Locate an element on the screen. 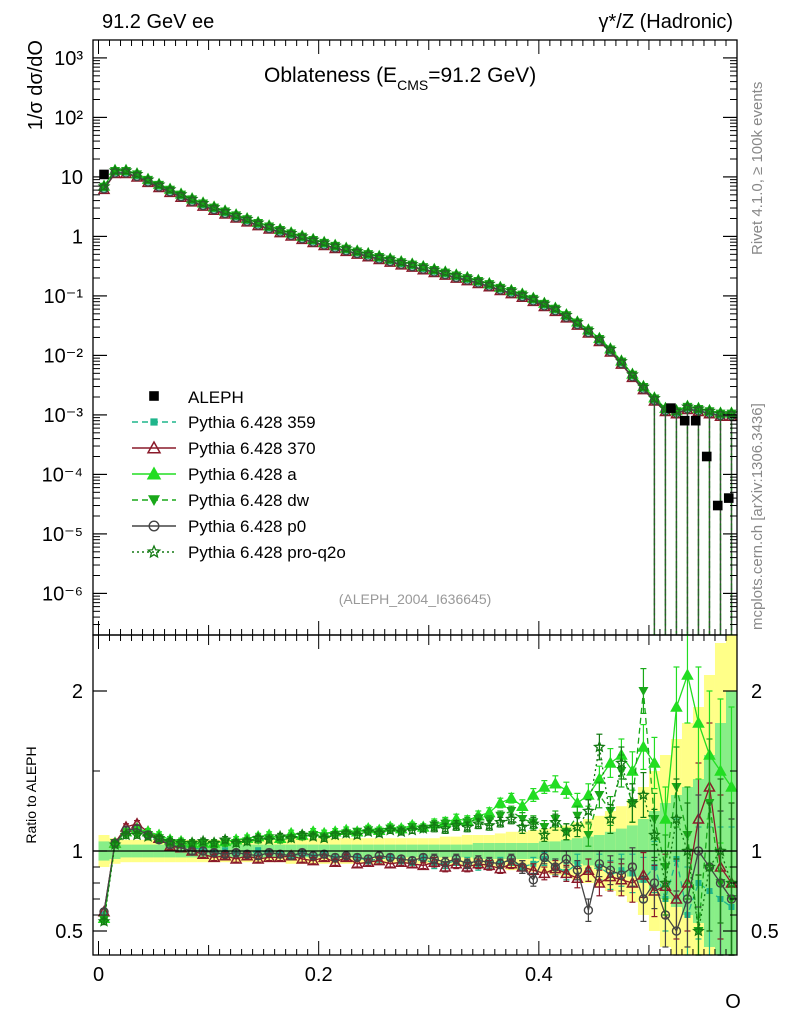 Image resolution: width=786 pixels, height=1024 pixels. legend-label: Pythia 6.428 370 is located at coordinates (252, 448).